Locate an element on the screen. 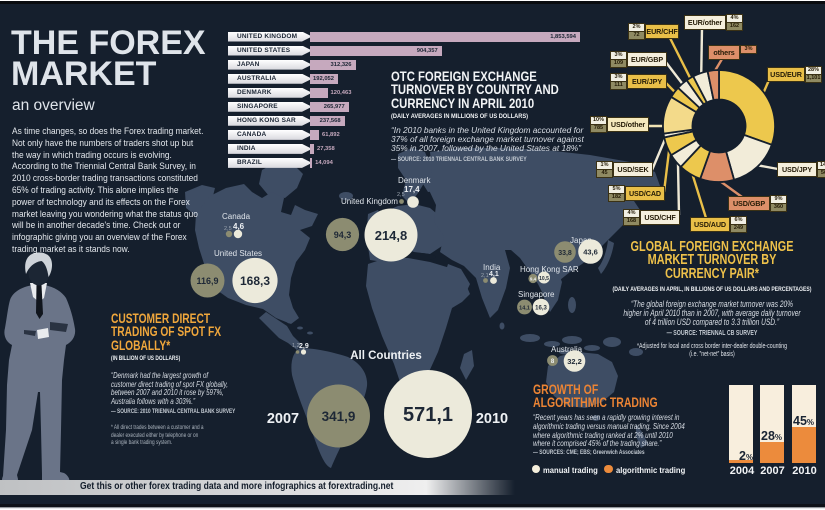 The image size is (825, 510). svg-text: 32,2 is located at coordinates (574, 361).